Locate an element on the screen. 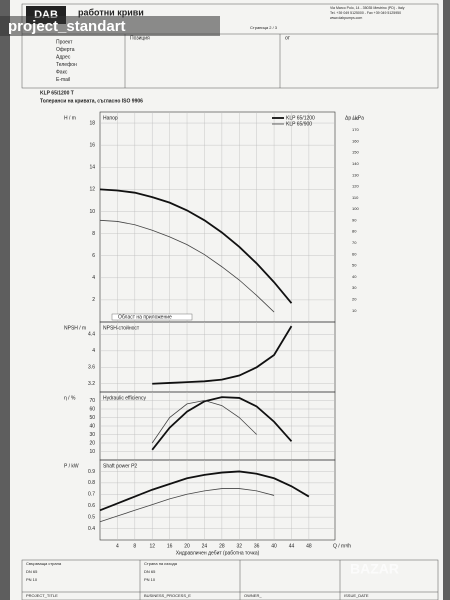 The width and height of the screenshot is (450, 600). y-tick-label: 12 is located at coordinates (92, 190).